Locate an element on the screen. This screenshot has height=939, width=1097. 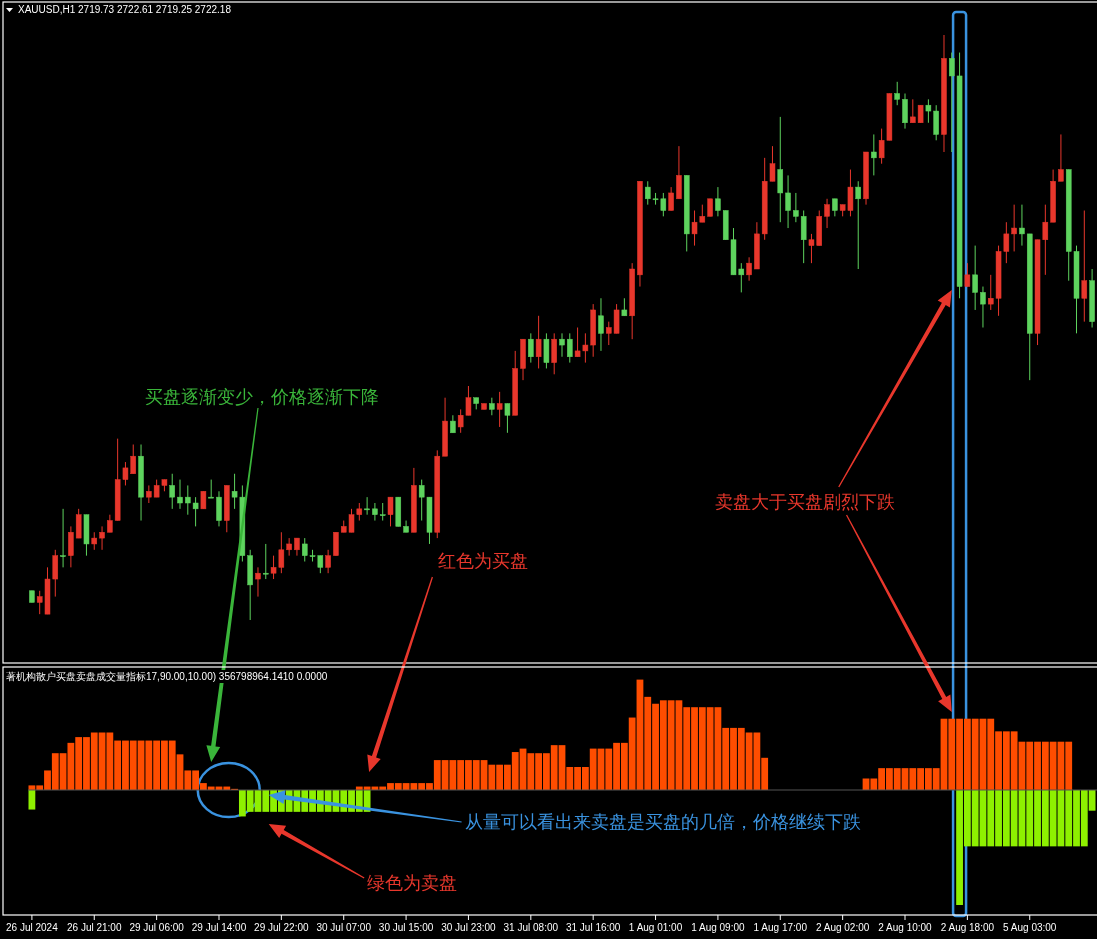
x-tick-label: 2 Aug 02:00 is located at coordinates (842, 927).